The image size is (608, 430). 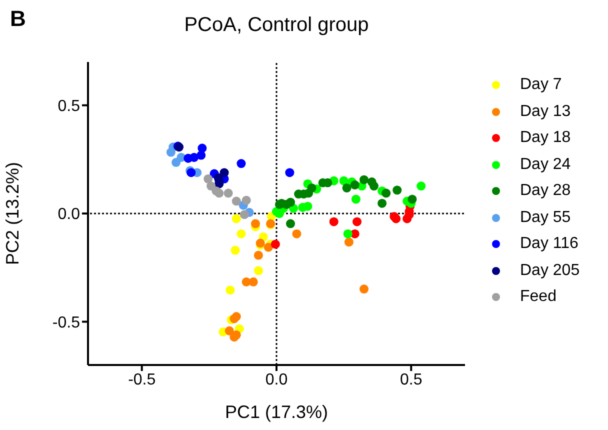 What do you see at coordinates (541, 85) in the screenshot?
I see `legend-label: Day 7` at bounding box center [541, 85].